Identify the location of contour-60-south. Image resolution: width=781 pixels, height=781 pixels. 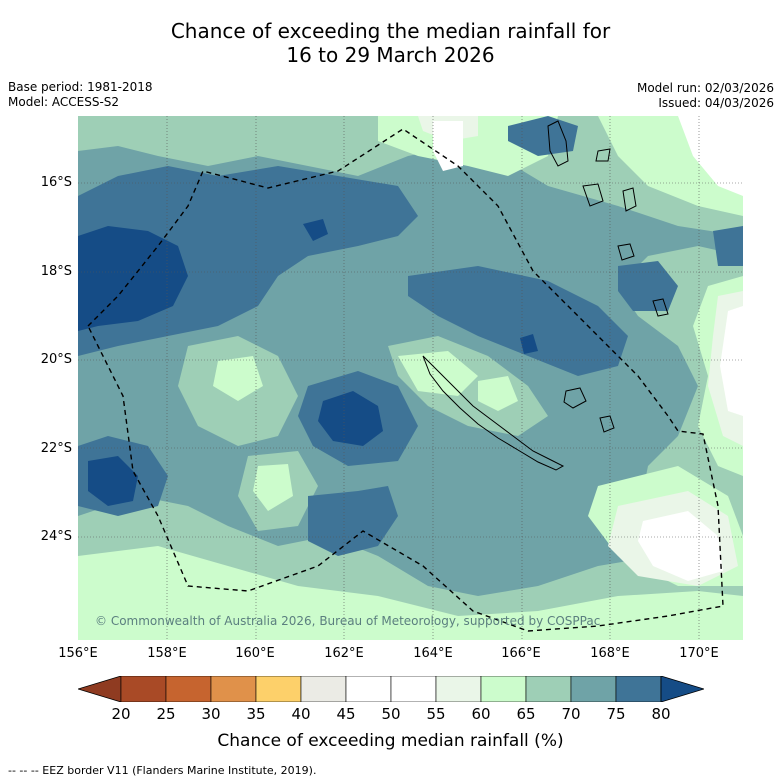
(410, 593).